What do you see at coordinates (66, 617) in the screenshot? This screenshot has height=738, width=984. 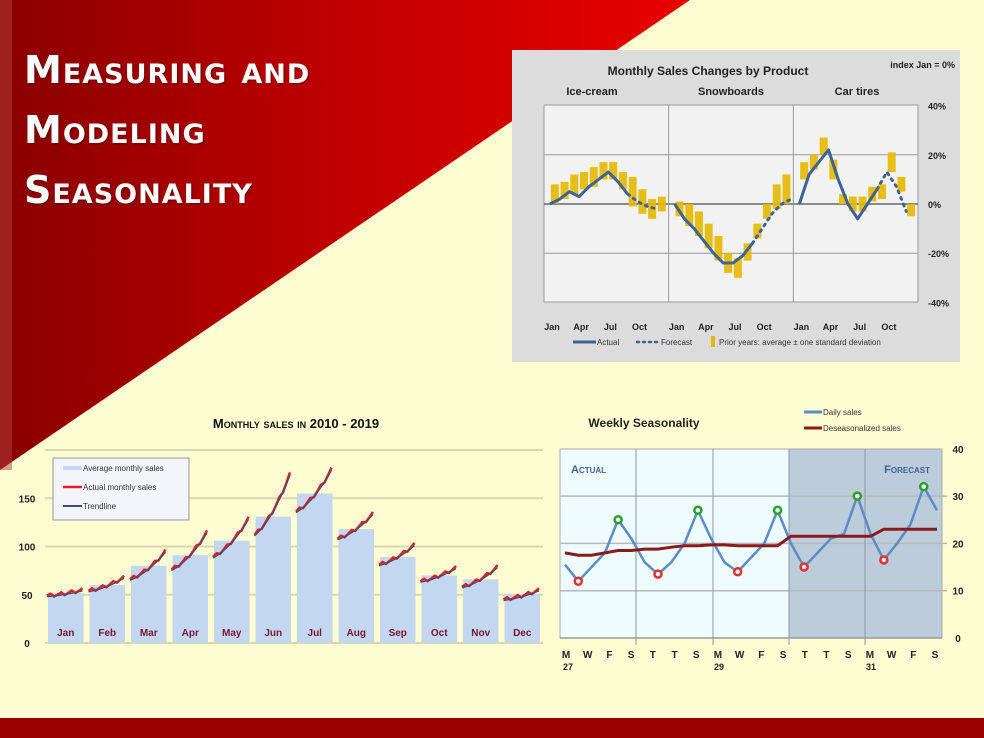 I see `bar-jan` at bounding box center [66, 617].